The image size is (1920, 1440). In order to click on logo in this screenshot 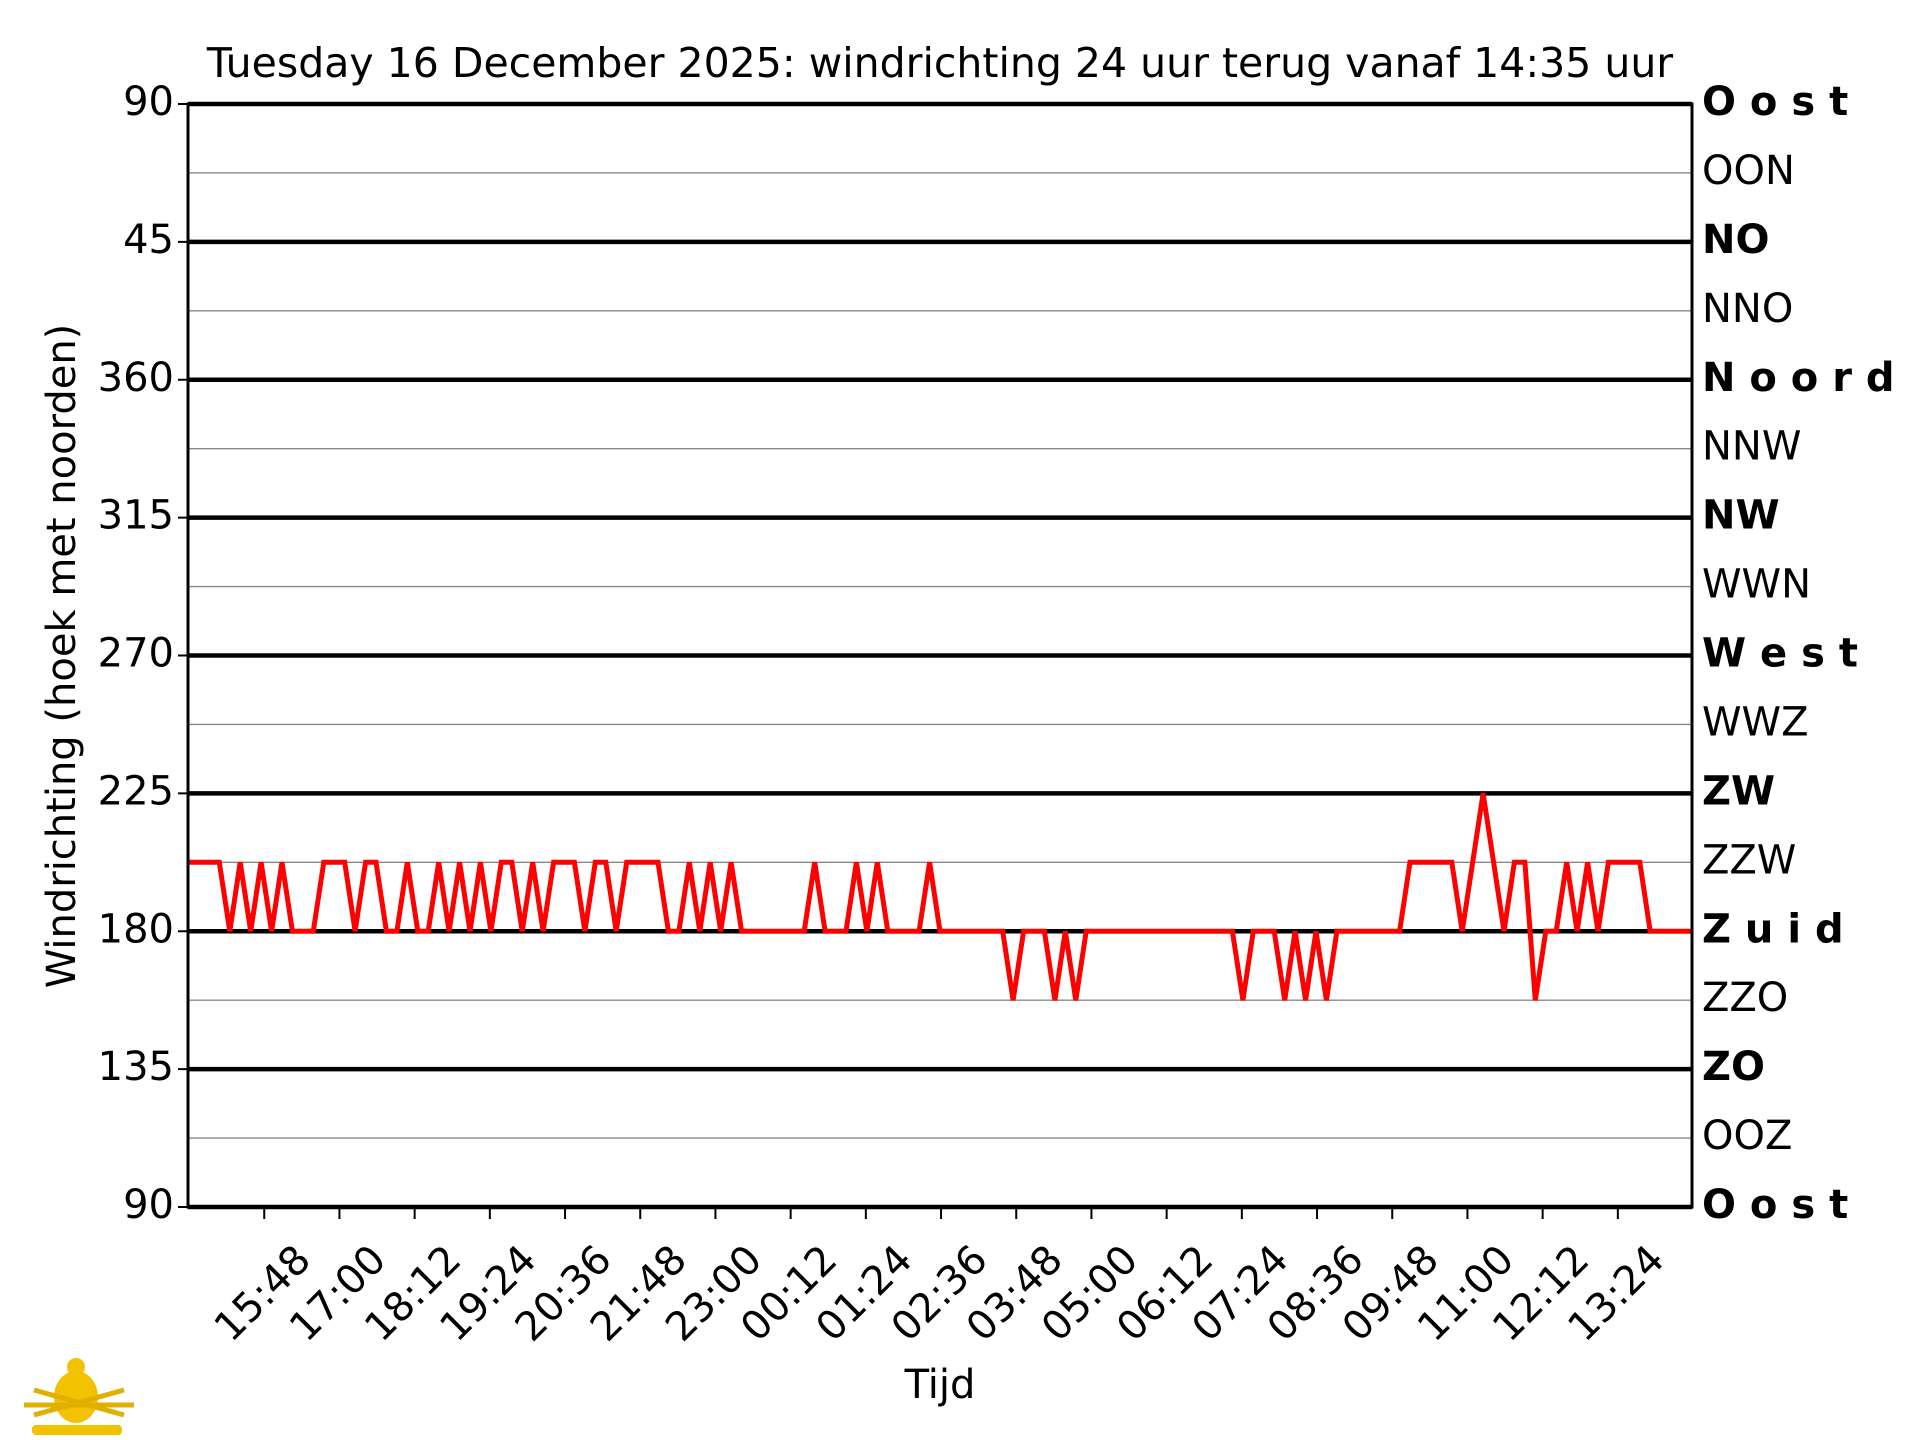, I will do `click(79, 1396)`.